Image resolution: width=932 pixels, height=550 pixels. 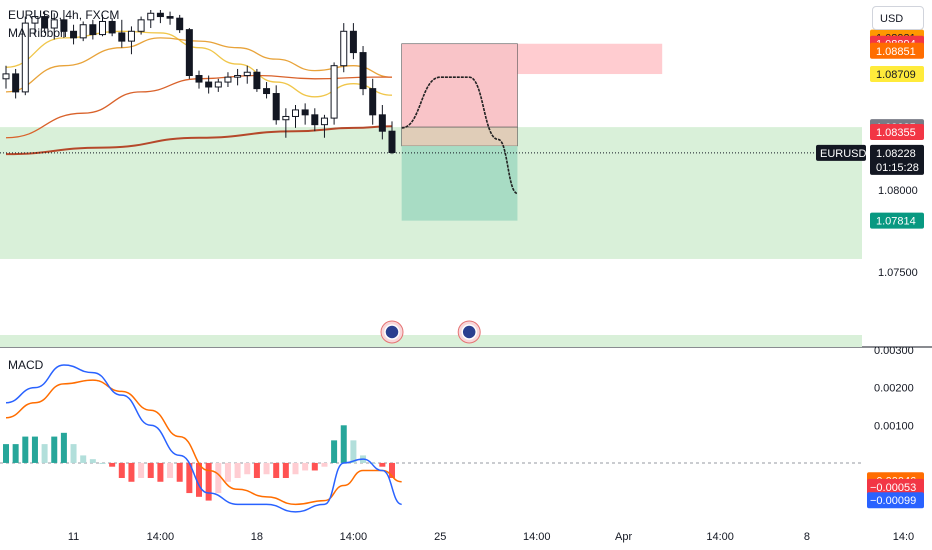 What do you see at coordinates (893, 488) in the screenshot?
I see `macd-tag-label: −0.00053` at bounding box center [893, 488].